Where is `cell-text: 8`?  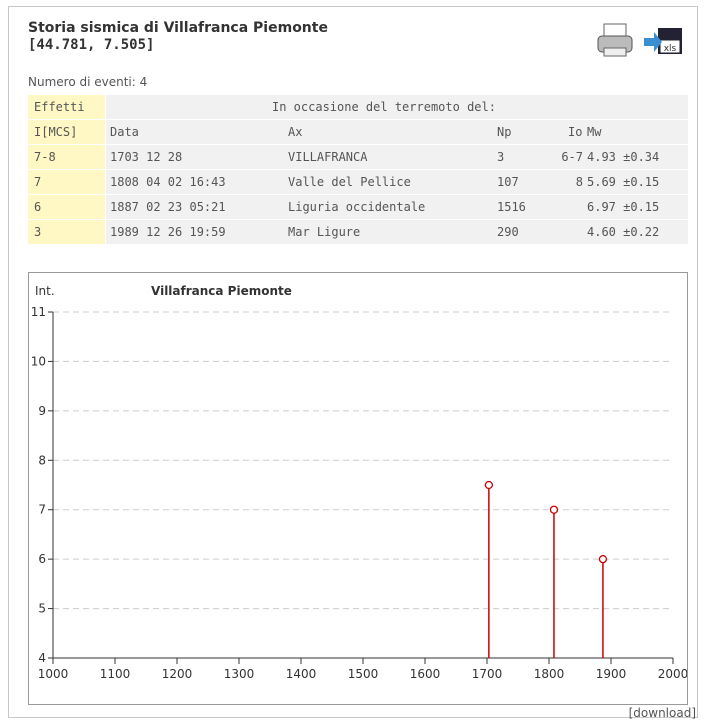 cell-text: 8 is located at coordinates (579, 182).